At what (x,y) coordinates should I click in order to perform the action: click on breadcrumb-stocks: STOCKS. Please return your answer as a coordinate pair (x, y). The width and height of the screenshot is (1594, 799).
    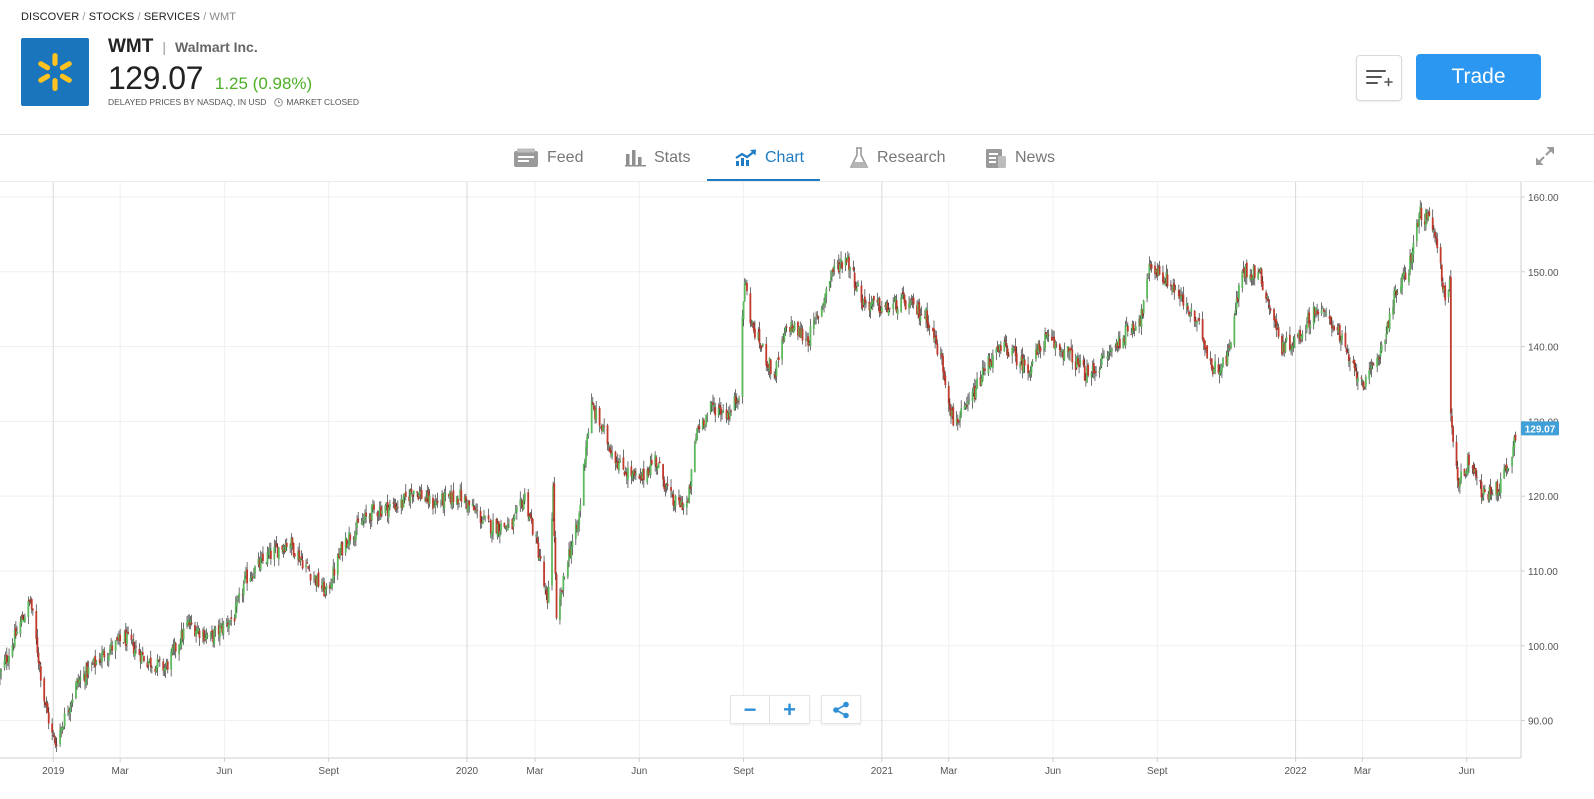
    Looking at the image, I should click on (111, 17).